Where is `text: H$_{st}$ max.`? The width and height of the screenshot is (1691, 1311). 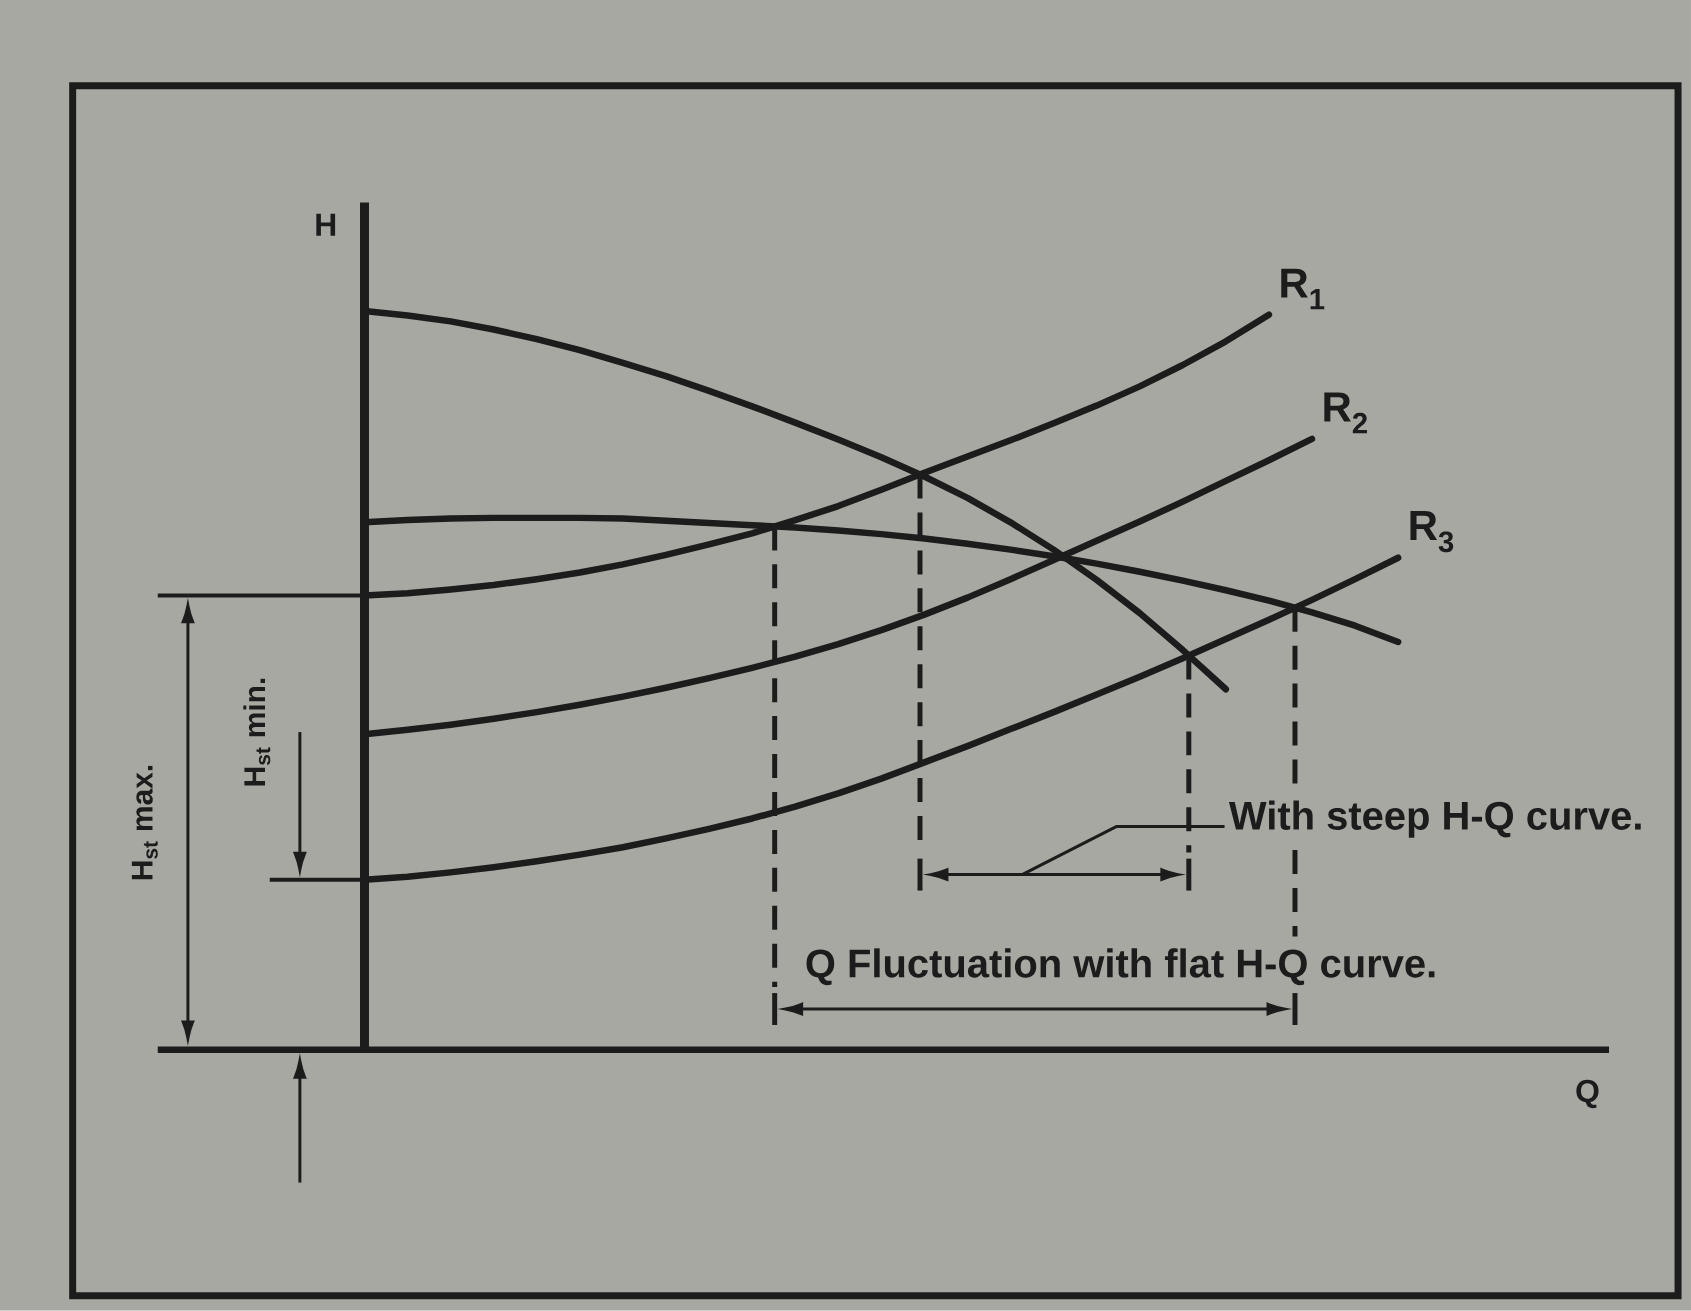
text: H$_{st}$ max. is located at coordinates (144, 823).